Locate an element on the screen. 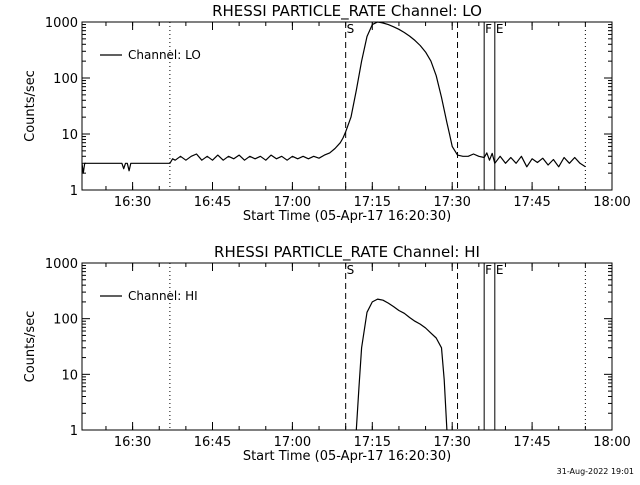  legend-entry: Channel: LO is located at coordinates (164, 55).